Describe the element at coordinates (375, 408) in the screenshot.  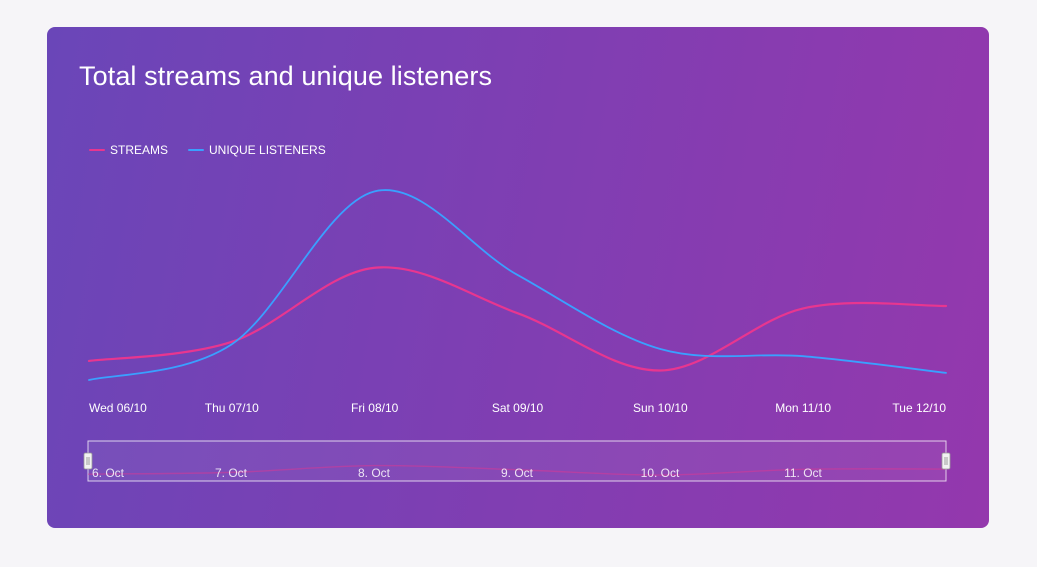
I see `x-tick-label: Fri 08/10` at that location.